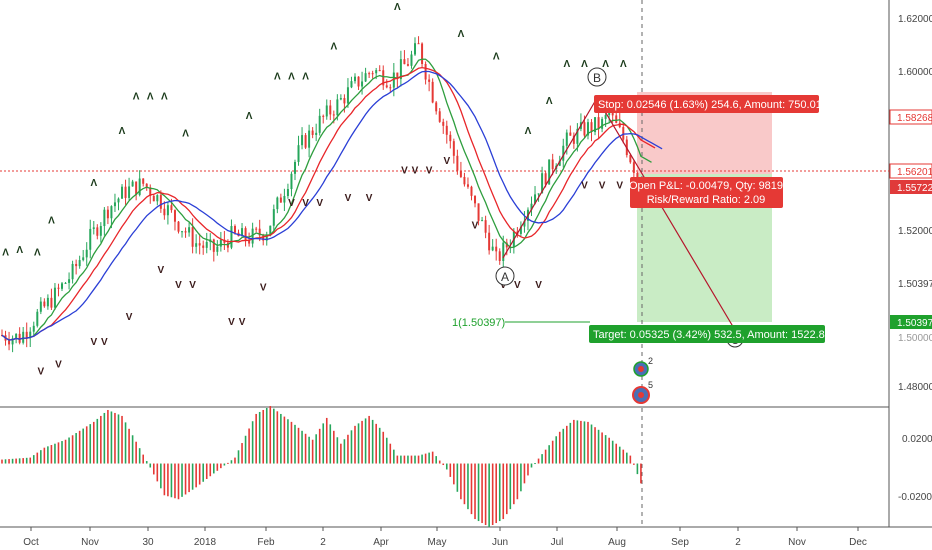 Image resolution: width=932 pixels, height=550 pixels. What do you see at coordinates (911, 322) in the screenshot?
I see `target-price-badge` at bounding box center [911, 322].